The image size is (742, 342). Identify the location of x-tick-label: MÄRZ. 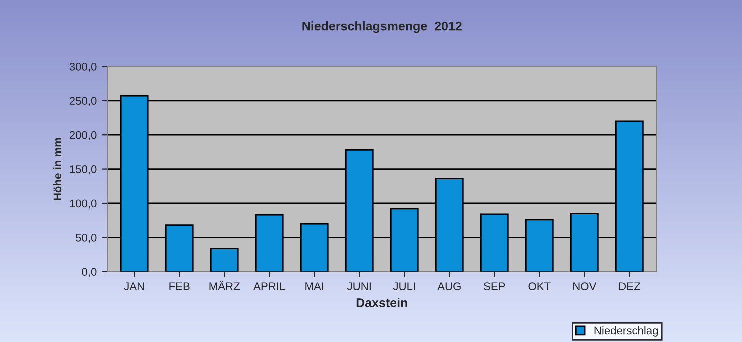
(225, 285).